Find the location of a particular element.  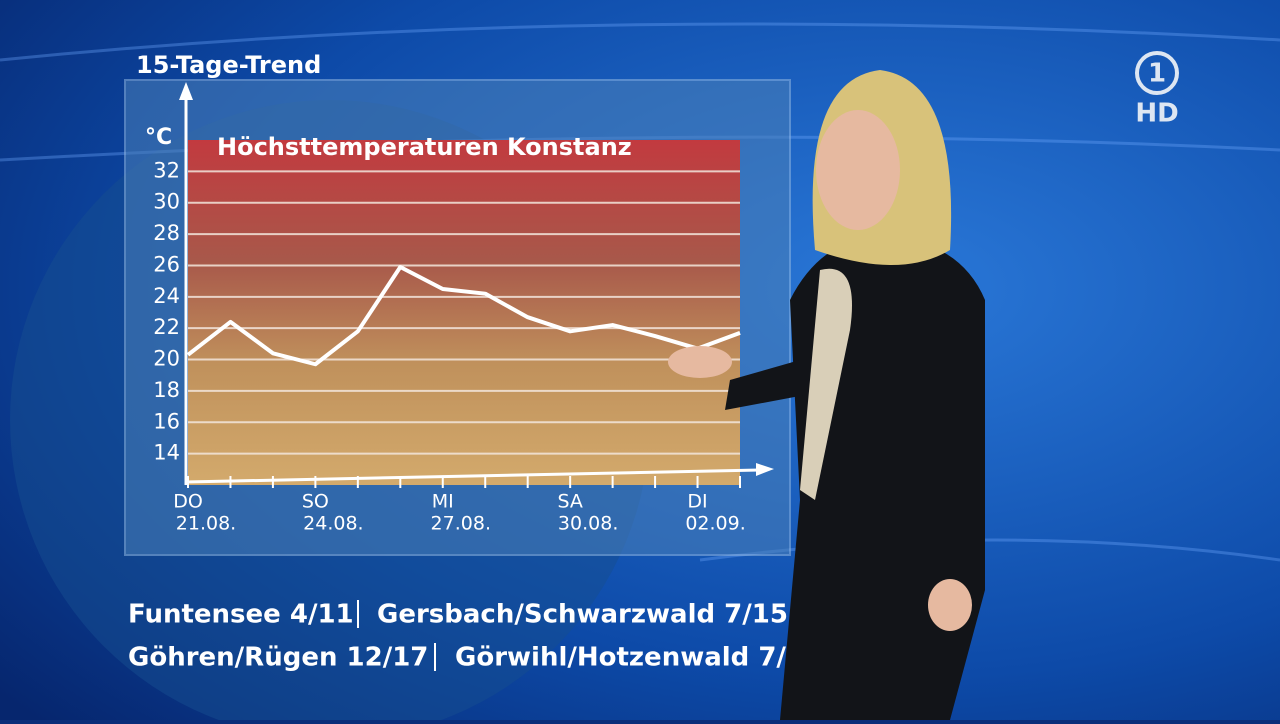

logo-channel: 1 is located at coordinates (1157, 74).